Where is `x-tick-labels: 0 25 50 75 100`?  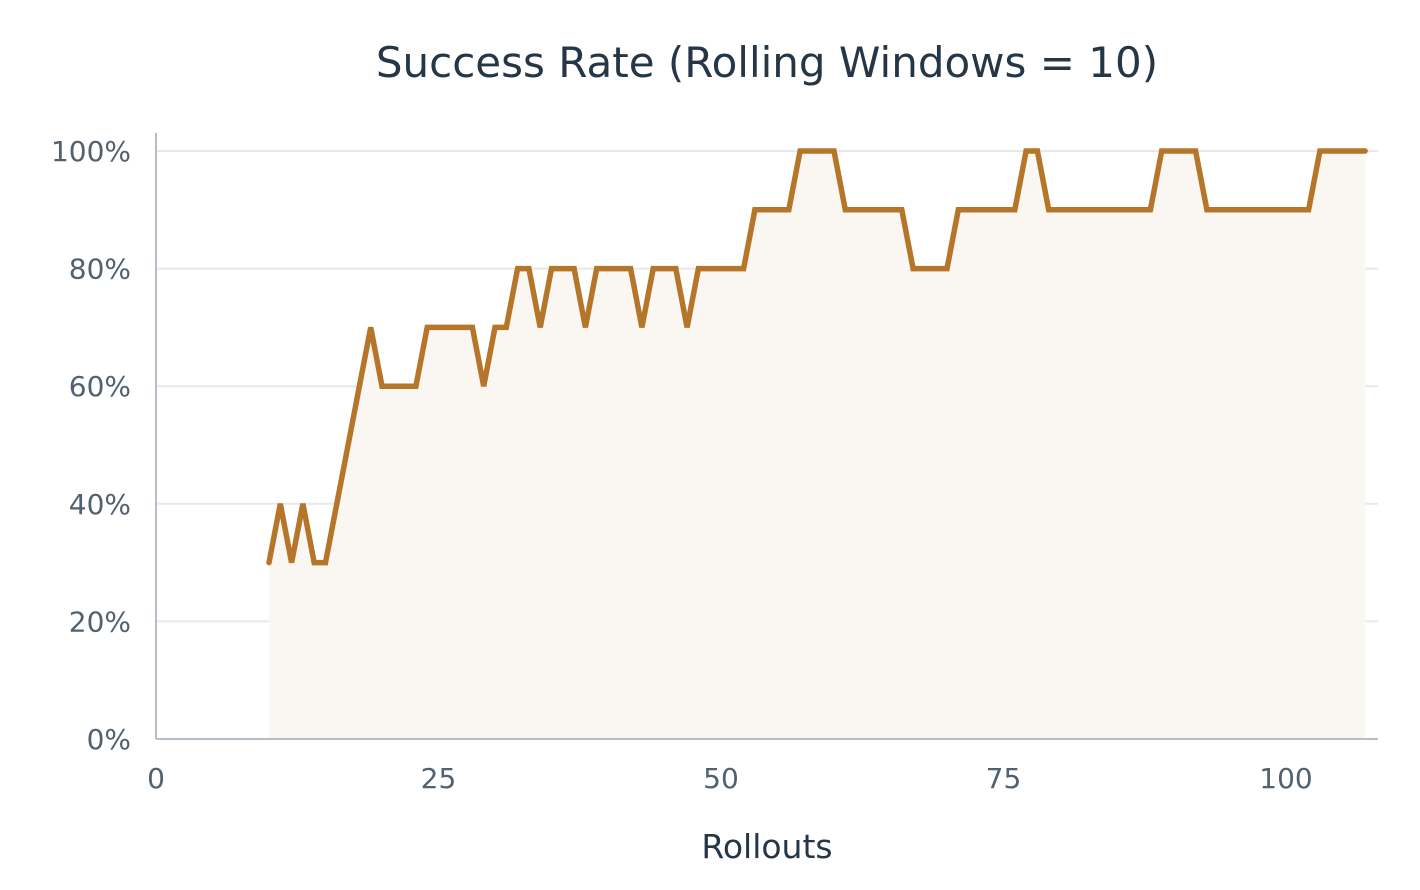 x-tick-labels: 0 25 50 75 100 is located at coordinates (730, 778).